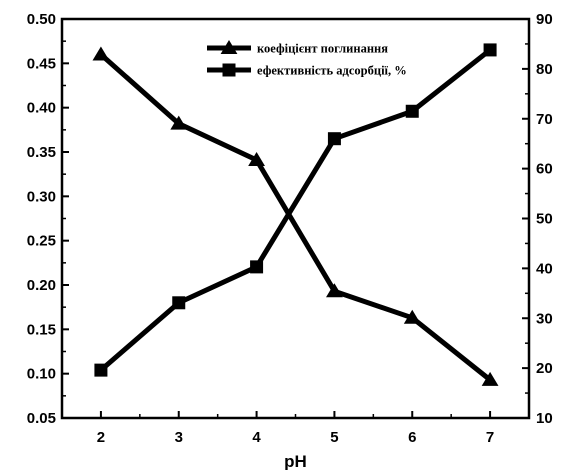 This screenshot has height=470, width=569. What do you see at coordinates (544, 69) in the screenshot?
I see `right-tick-label: 80` at bounding box center [544, 69].